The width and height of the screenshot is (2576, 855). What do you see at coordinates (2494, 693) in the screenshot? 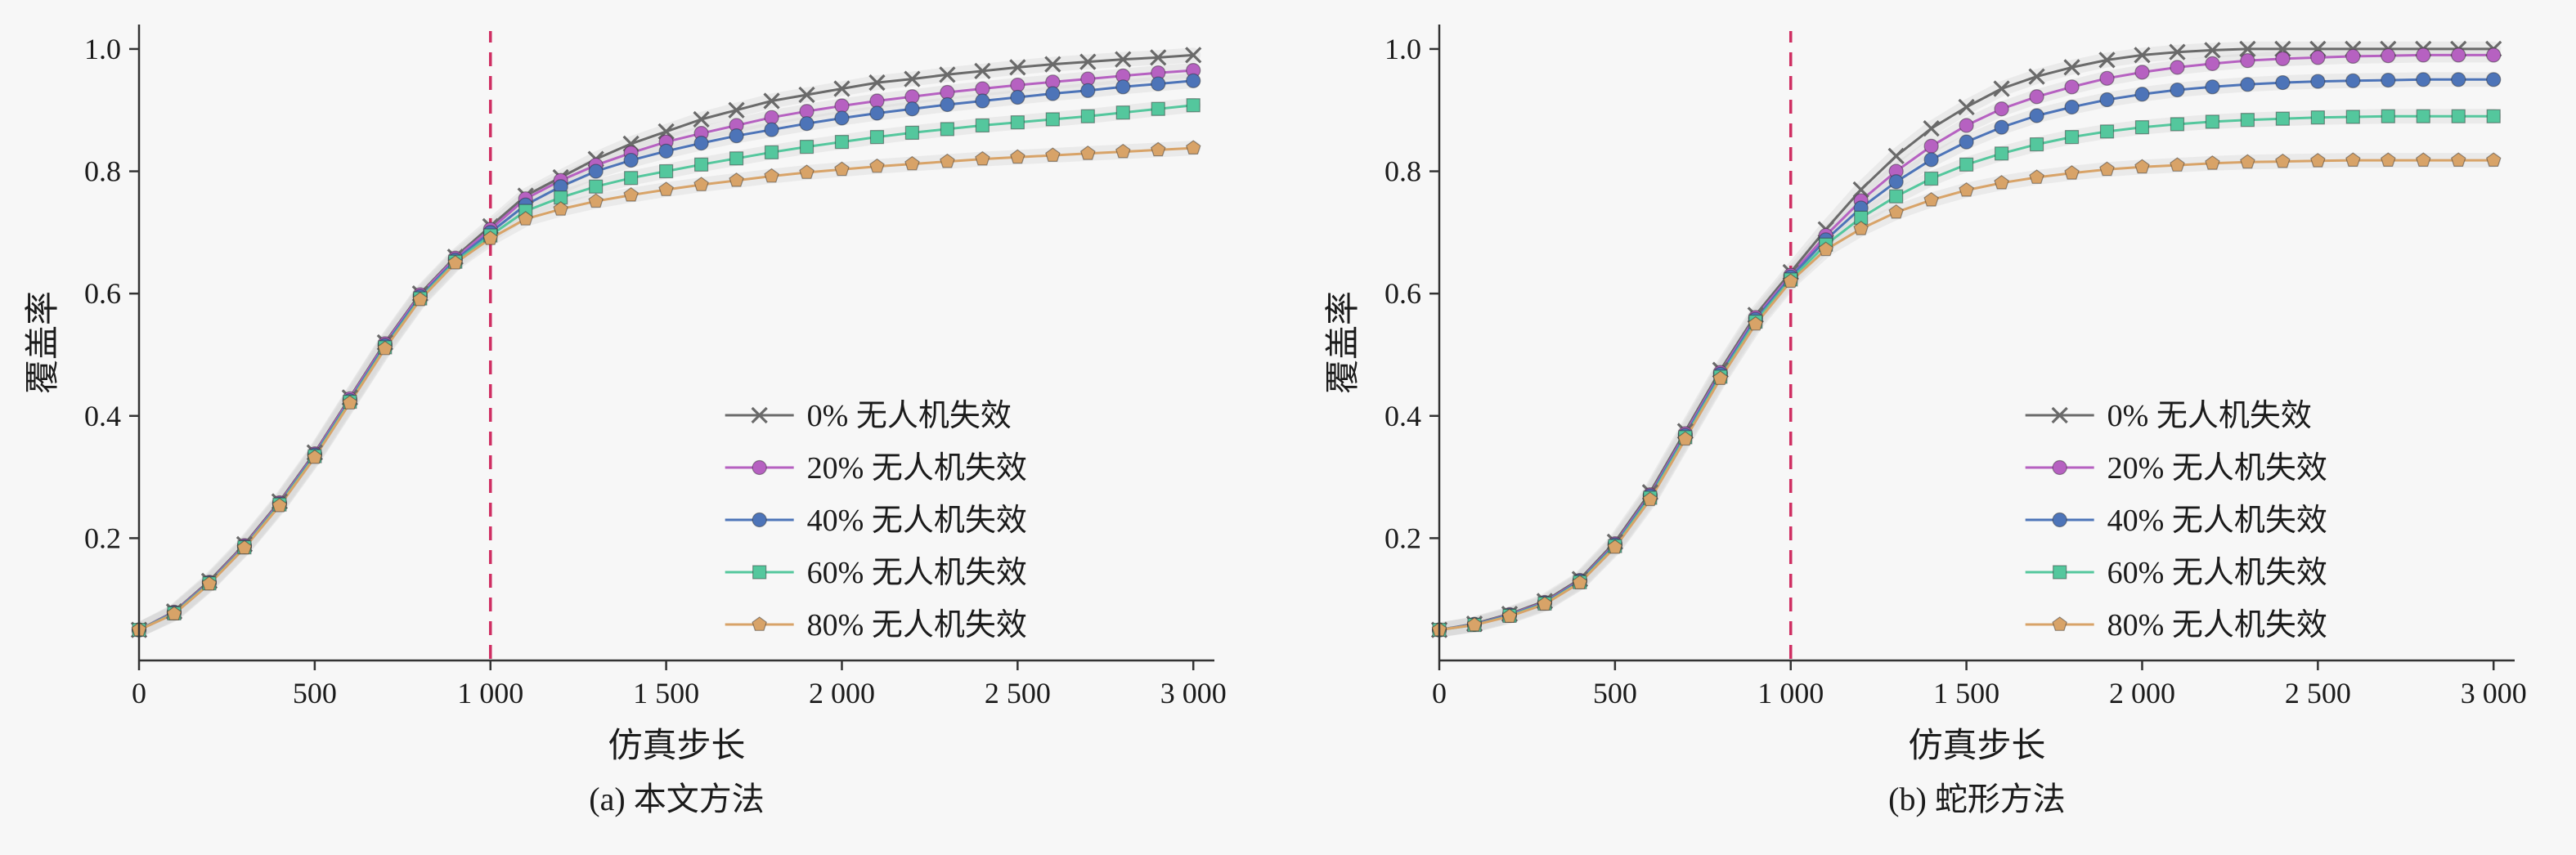
I see `x-tick-label: 3 000` at bounding box center [2494, 693].